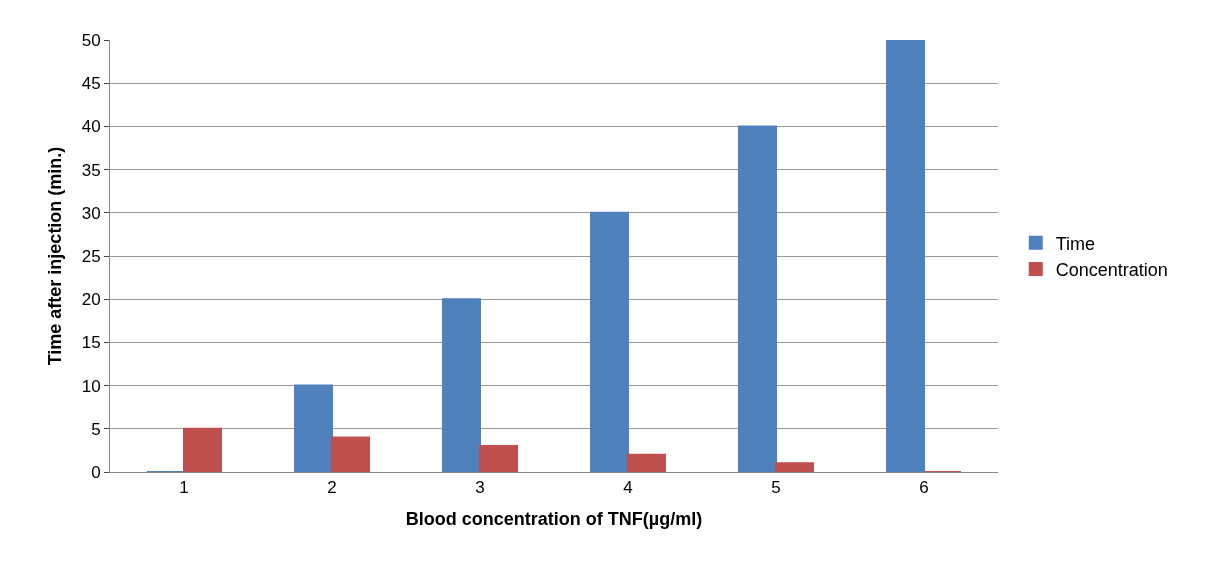 This screenshot has width=1228, height=582. I want to click on y-tick-label: 30, so click(91, 213).